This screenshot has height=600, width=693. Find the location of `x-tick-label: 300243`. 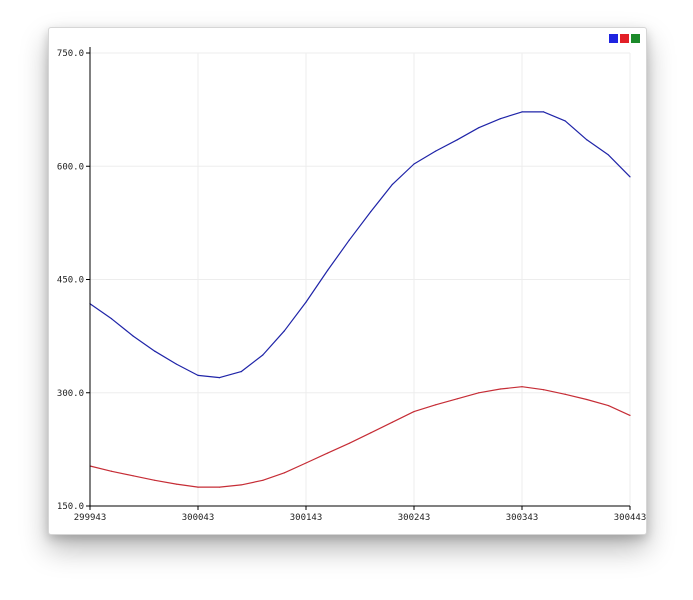

x-tick-label: 300243 is located at coordinates (414, 518).